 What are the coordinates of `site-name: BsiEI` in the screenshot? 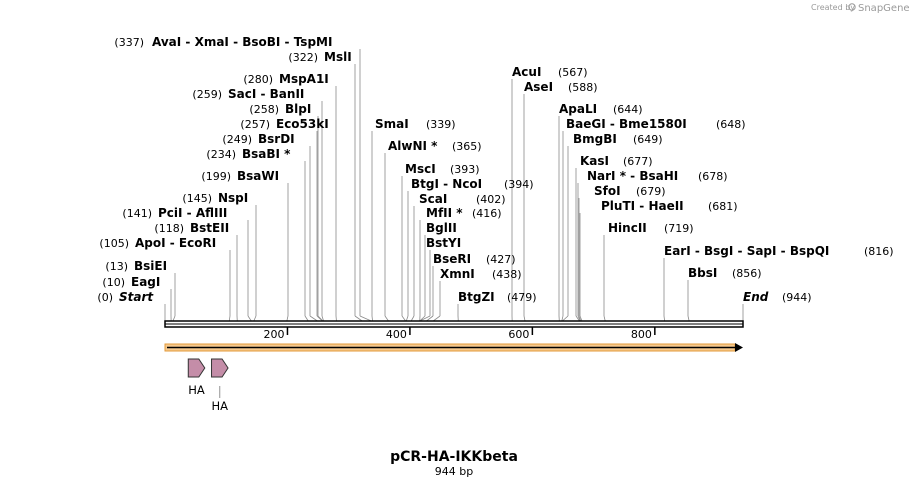 It's located at (150, 266).